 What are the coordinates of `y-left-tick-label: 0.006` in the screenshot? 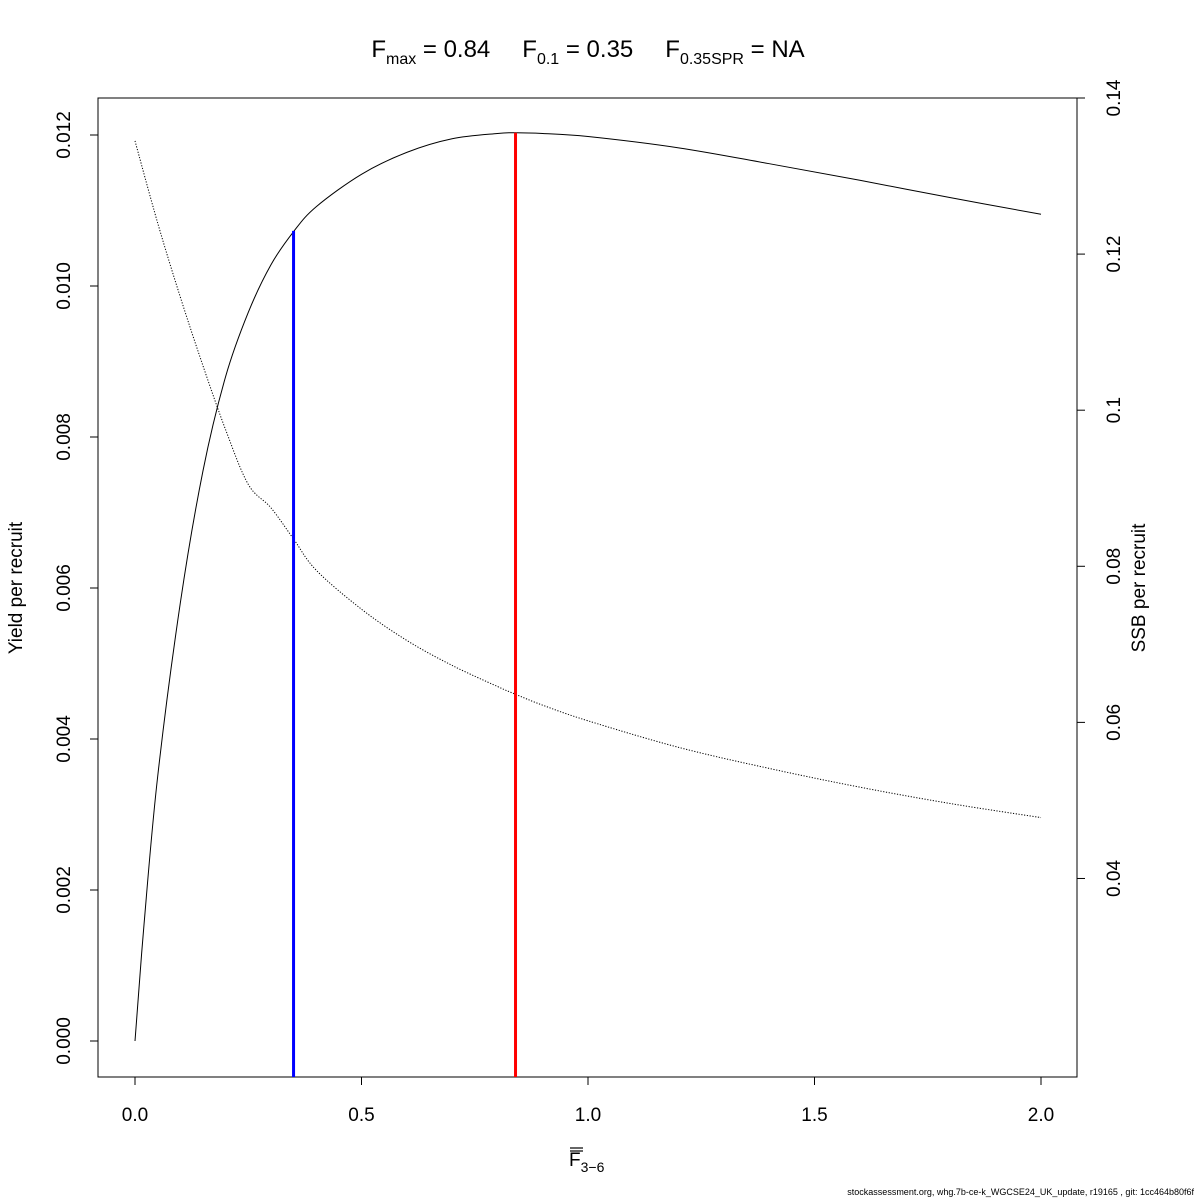 It's located at (64, 588).